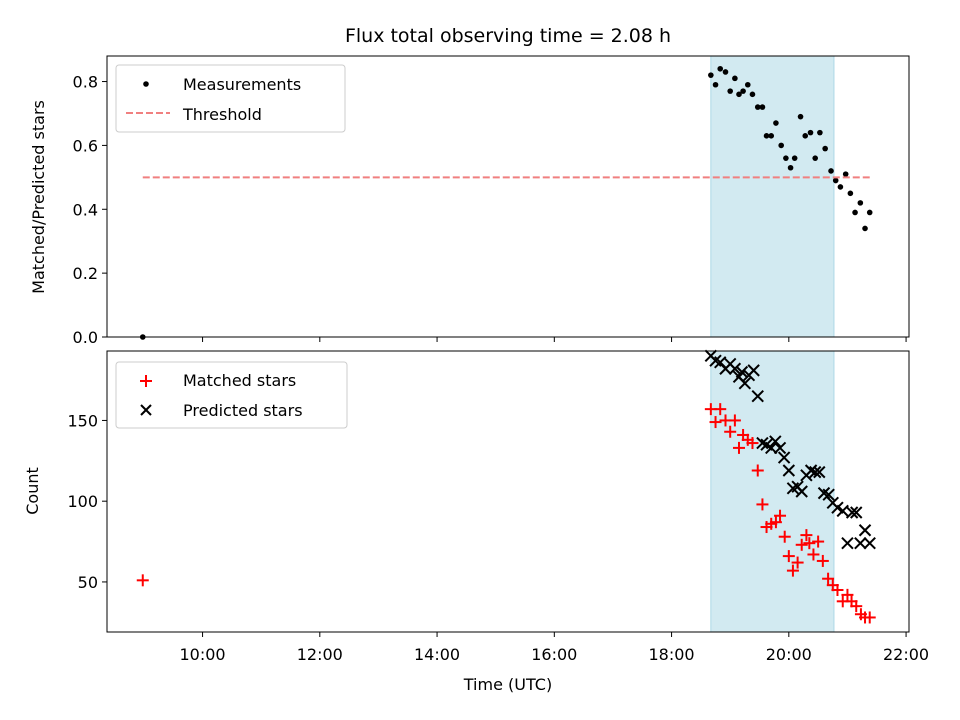 This screenshot has width=960, height=720. Describe the element at coordinates (222, 114) in the screenshot. I see `threshold-legend-label: Threshold` at that location.